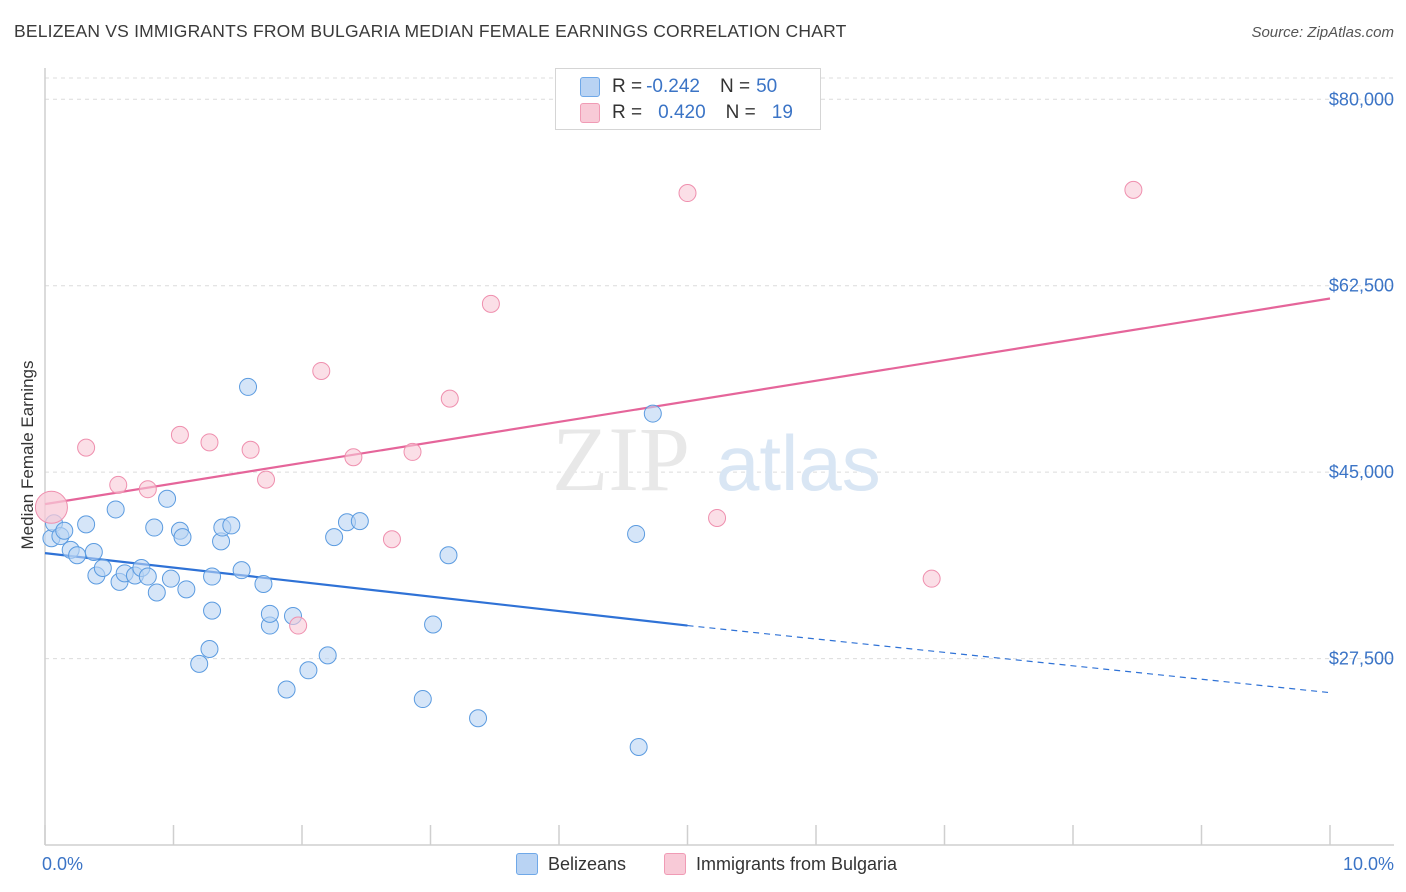 This screenshot has height=892, width=1406. I want to click on bottom-legend-swatch-belizeans, so click(527, 864).